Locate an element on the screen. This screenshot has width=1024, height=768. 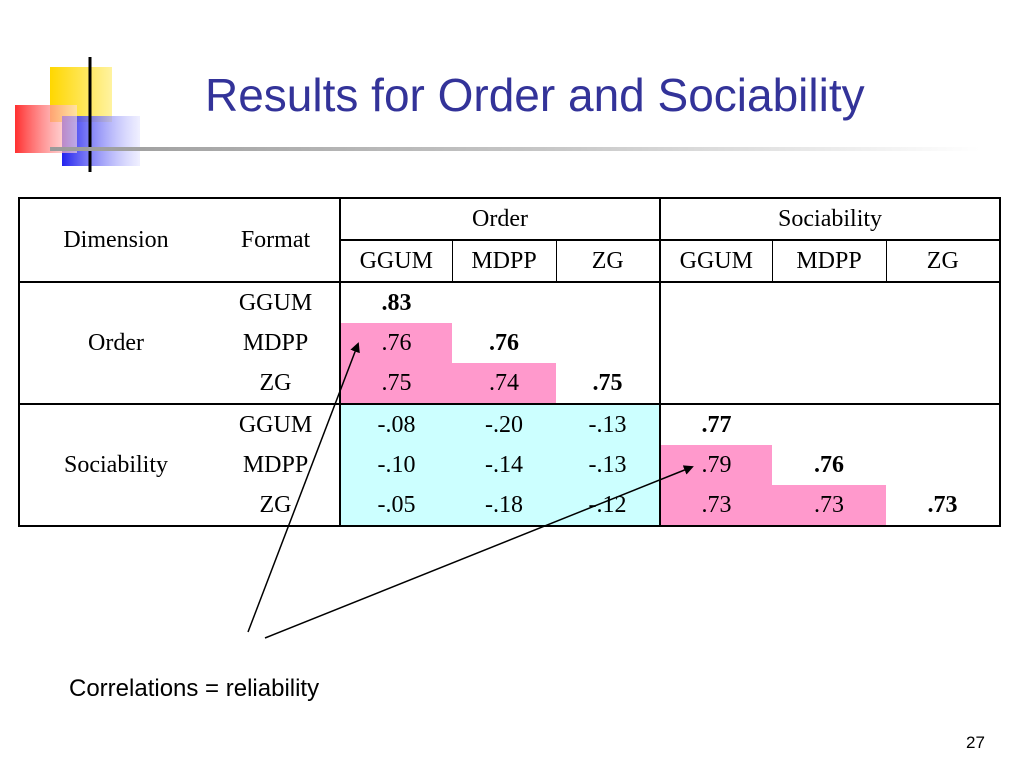
slide-title: Results for Order and Sociability is located at coordinates (535, 95).